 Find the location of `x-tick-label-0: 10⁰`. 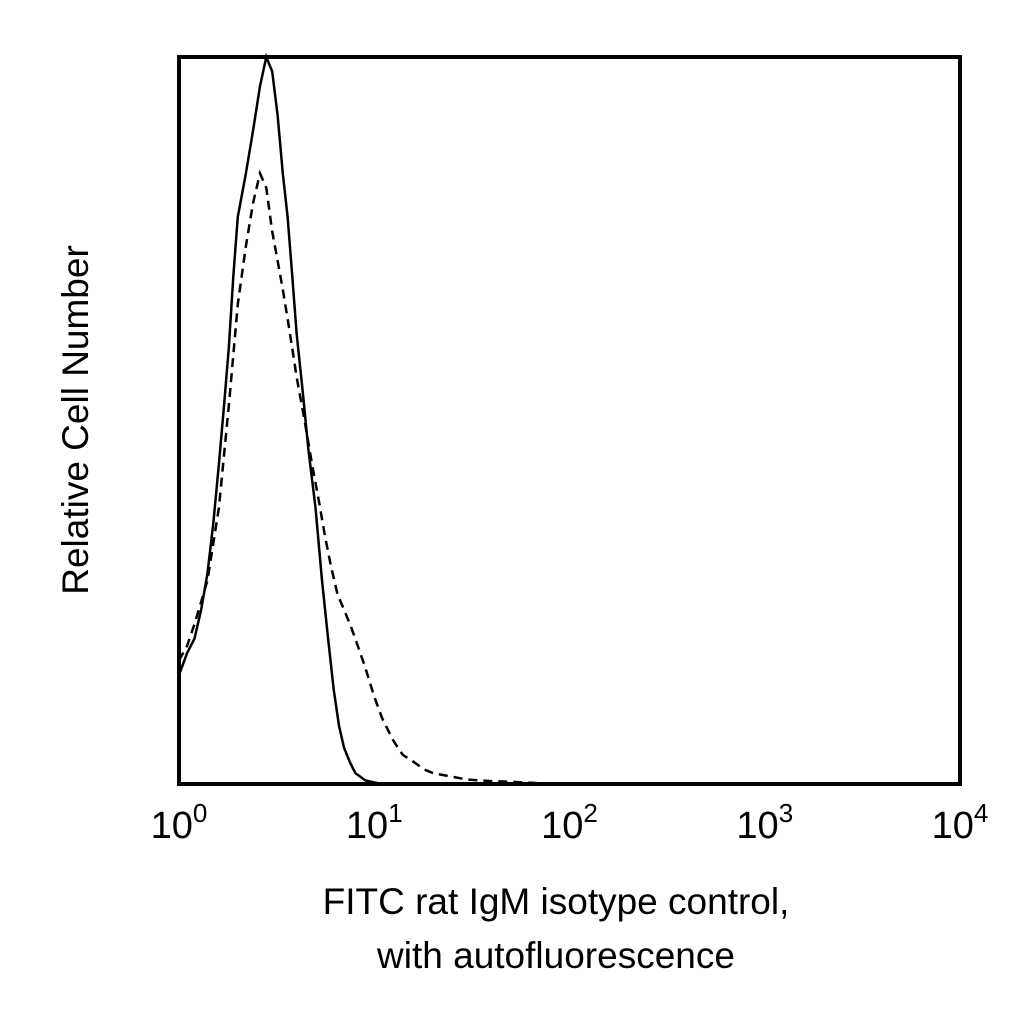

x-tick-label-0: 10⁰ is located at coordinates (179, 822).